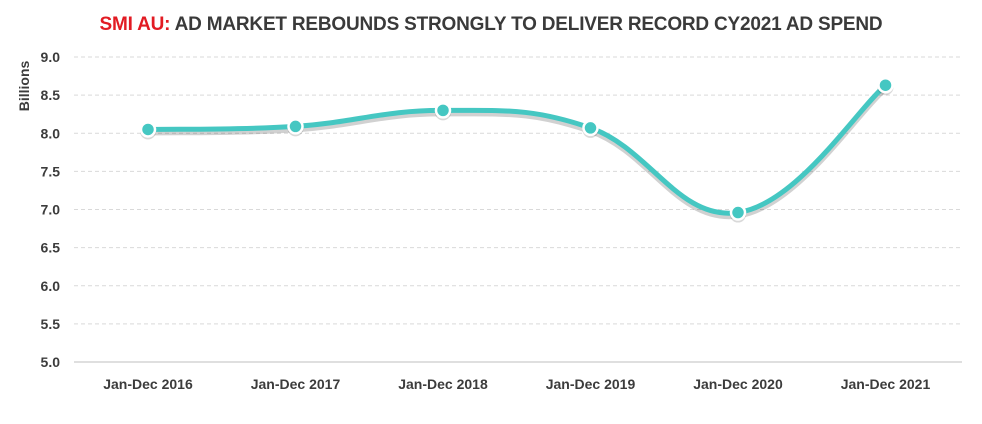  What do you see at coordinates (443, 384) in the screenshot?
I see `x-tick-label: Jan-Dec 2018` at bounding box center [443, 384].